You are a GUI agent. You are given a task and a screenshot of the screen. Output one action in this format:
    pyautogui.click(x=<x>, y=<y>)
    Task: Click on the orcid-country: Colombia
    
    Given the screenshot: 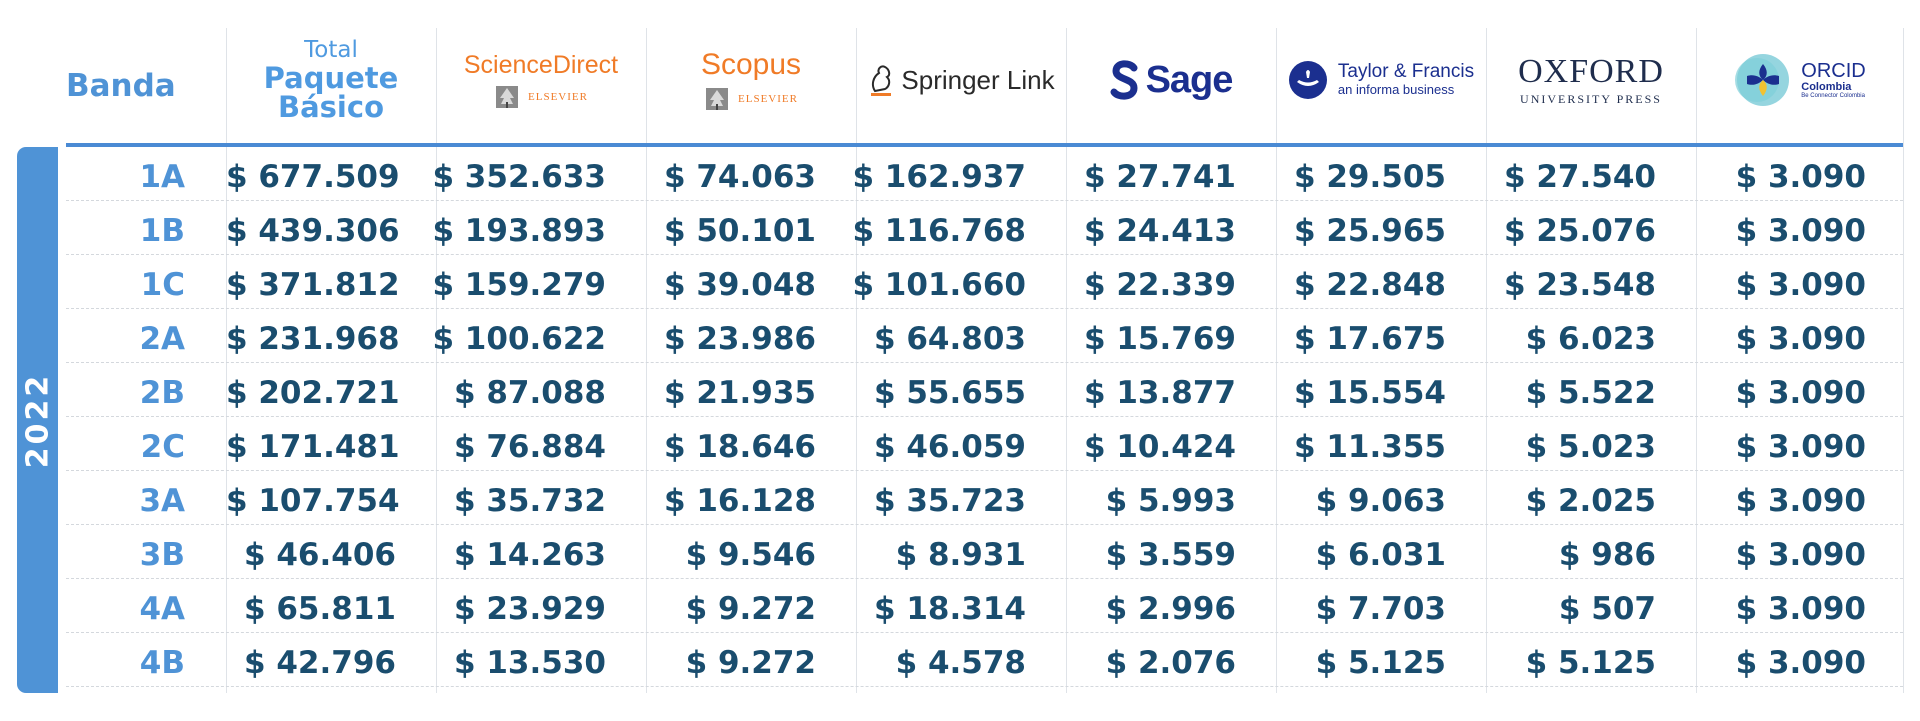 What is the action you would take?
    pyautogui.click(x=1826, y=86)
    